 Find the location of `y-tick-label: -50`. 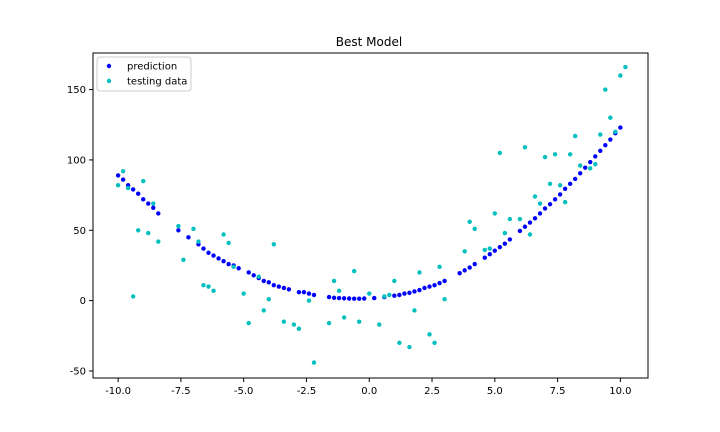

y-tick-label: -50 is located at coordinates (78, 371).